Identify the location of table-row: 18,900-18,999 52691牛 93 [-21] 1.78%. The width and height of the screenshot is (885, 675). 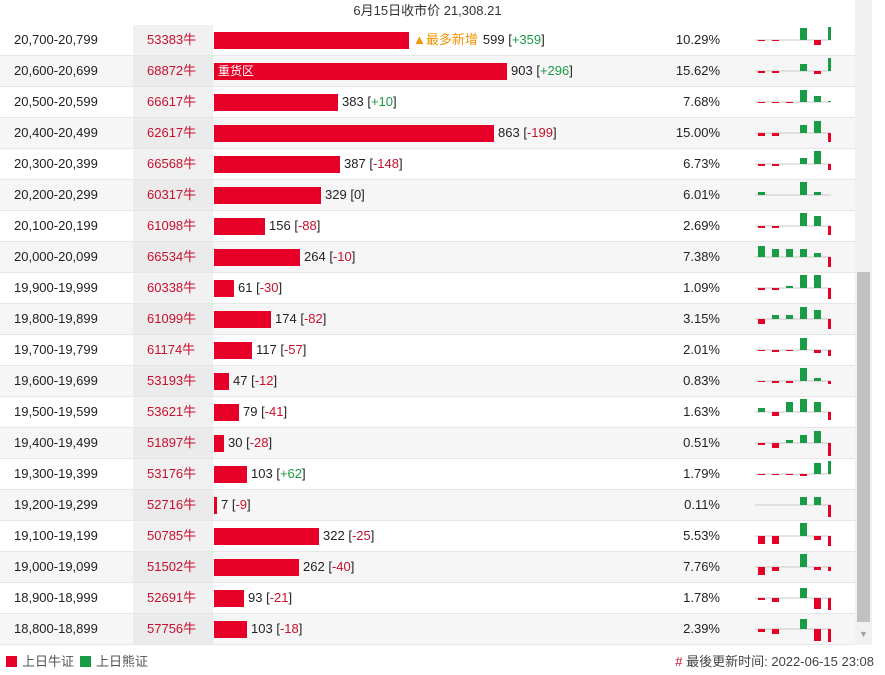
(427, 598).